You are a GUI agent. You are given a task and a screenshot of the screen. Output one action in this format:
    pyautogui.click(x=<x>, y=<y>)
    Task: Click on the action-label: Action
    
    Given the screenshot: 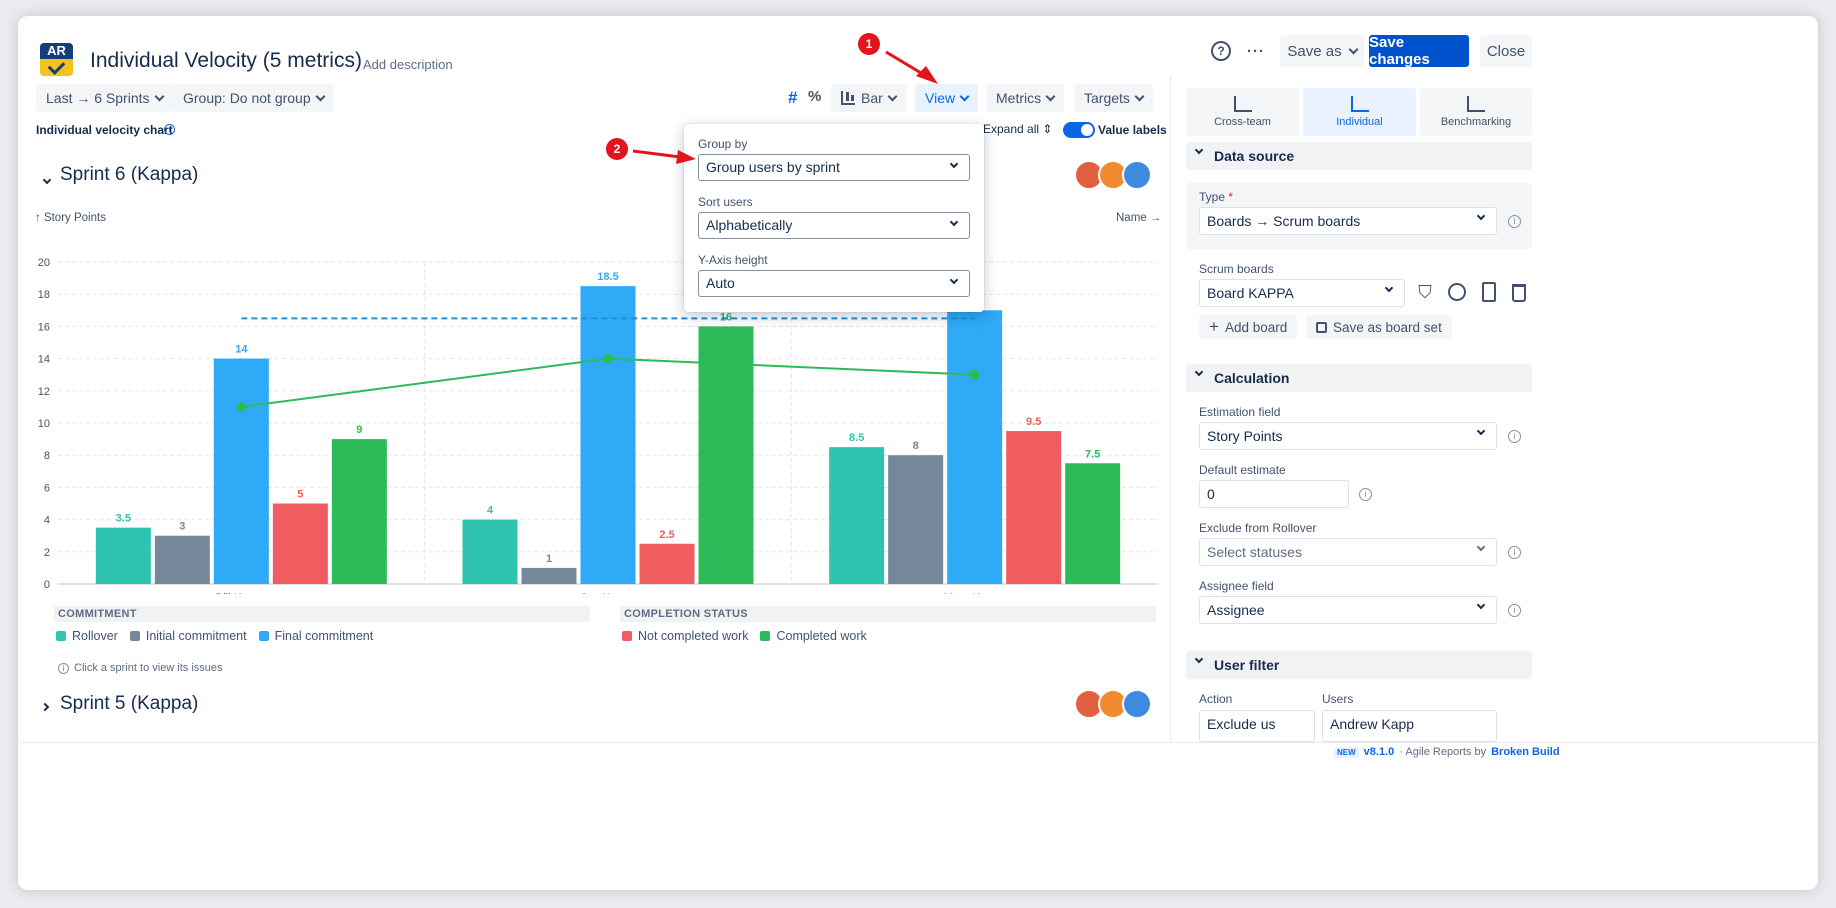 What is the action you would take?
    pyautogui.click(x=1216, y=699)
    